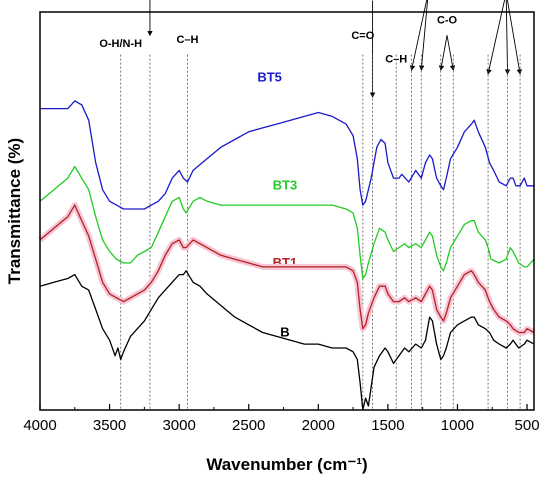 This screenshot has width=550, height=482. Describe the element at coordinates (286, 464) in the screenshot. I see `x-axis-title: Wavenumber (cm⁻¹)` at that location.